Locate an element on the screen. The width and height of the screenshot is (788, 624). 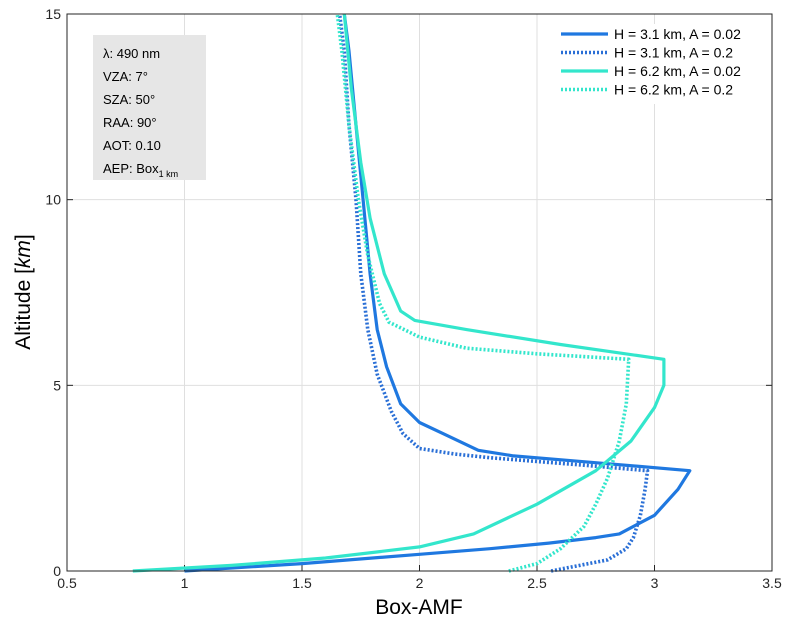
parameter-aep: AEP: Box1 km is located at coordinates (140, 170).